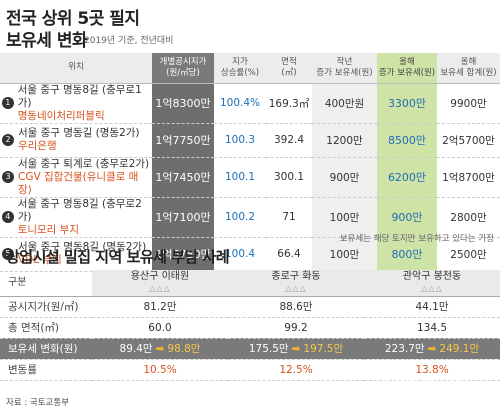 This screenshot has height=410, width=500. Describe the element at coordinates (468, 140) in the screenshot. I see `total-tax-cell: 2억5700만` at that location.